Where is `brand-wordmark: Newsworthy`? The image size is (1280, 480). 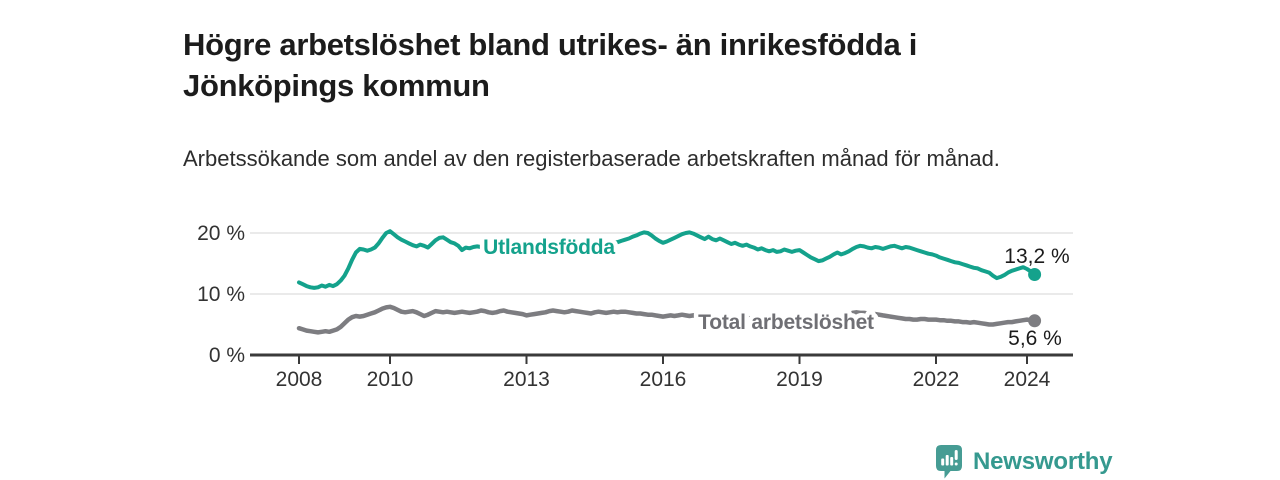 brand-wordmark: Newsworthy is located at coordinates (1043, 461).